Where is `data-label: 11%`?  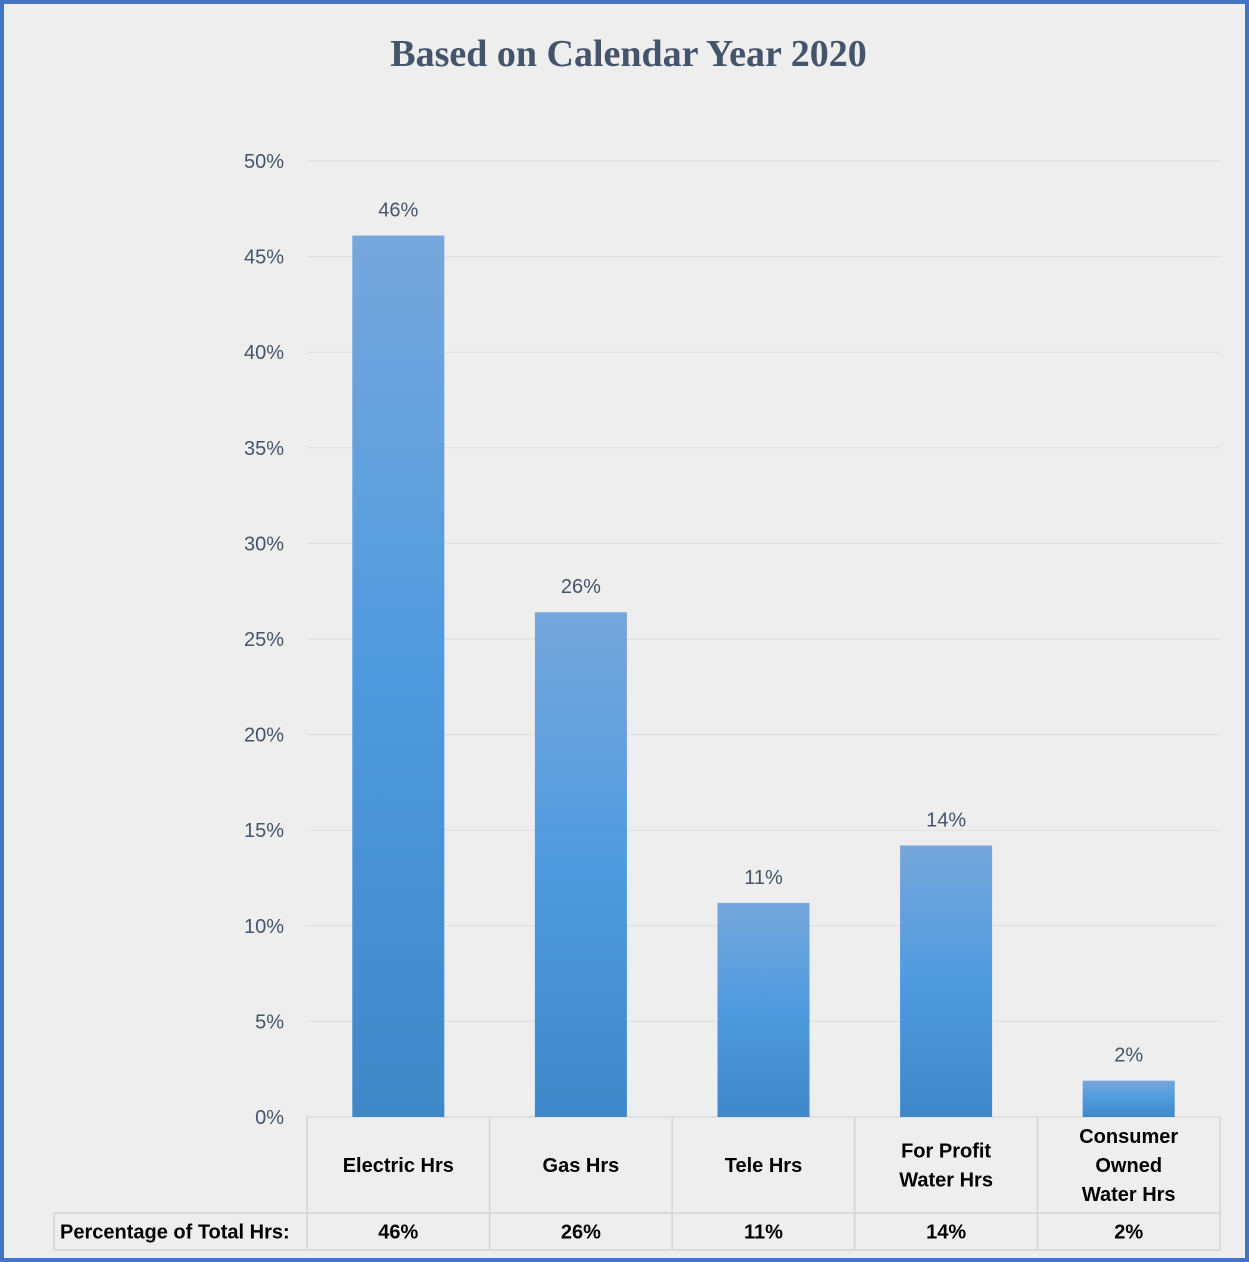
data-label: 11% is located at coordinates (763, 878).